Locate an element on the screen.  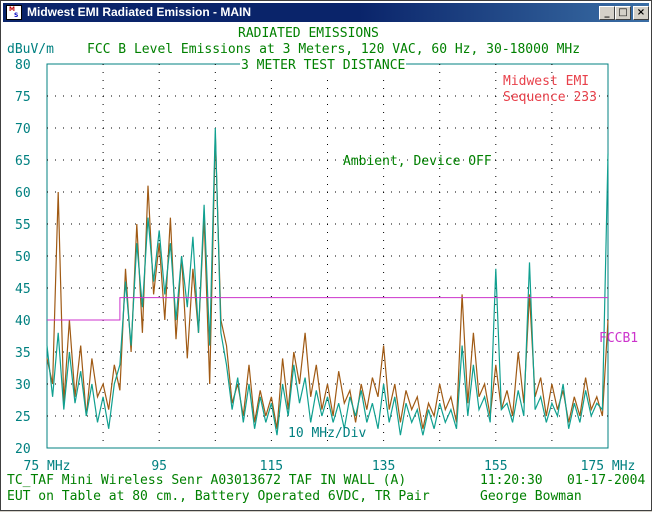
y-tick-label: 55 is located at coordinates (23, 225).